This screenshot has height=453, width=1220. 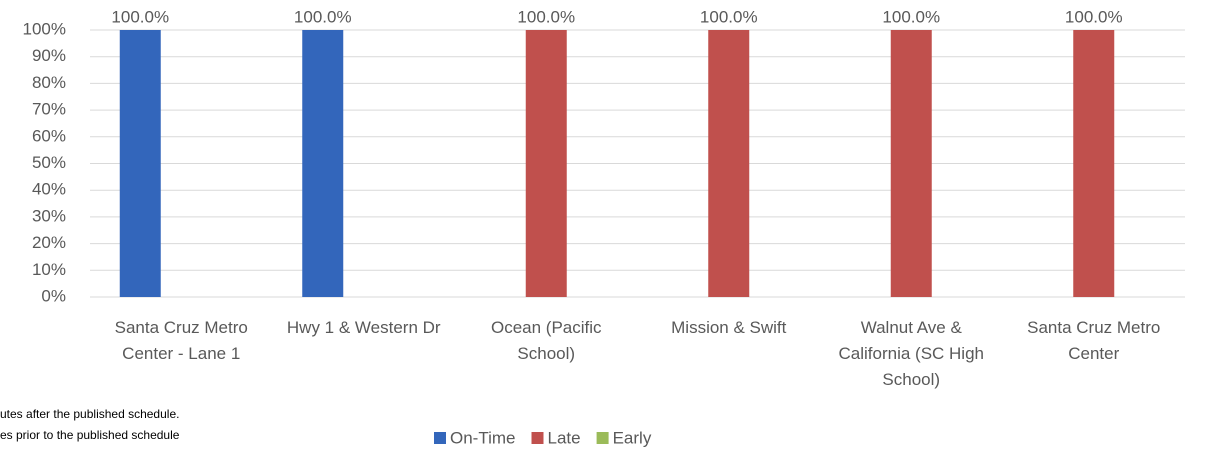 What do you see at coordinates (49, 55) in the screenshot?
I see `y-tick-label: 90%` at bounding box center [49, 55].